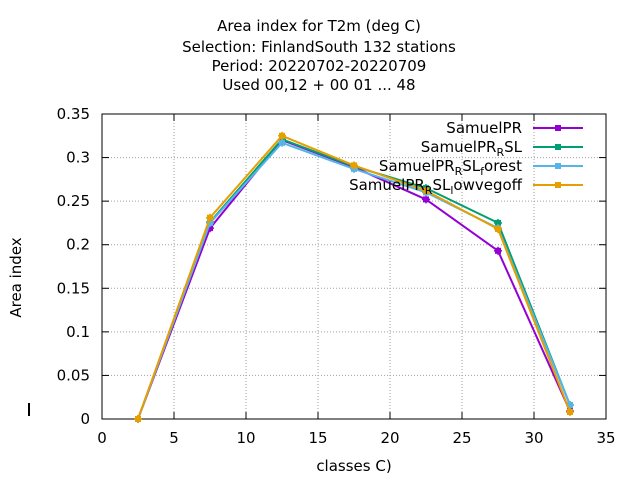 The image size is (640, 480). I want to click on y-tick-label: 0.25, so click(73, 201).